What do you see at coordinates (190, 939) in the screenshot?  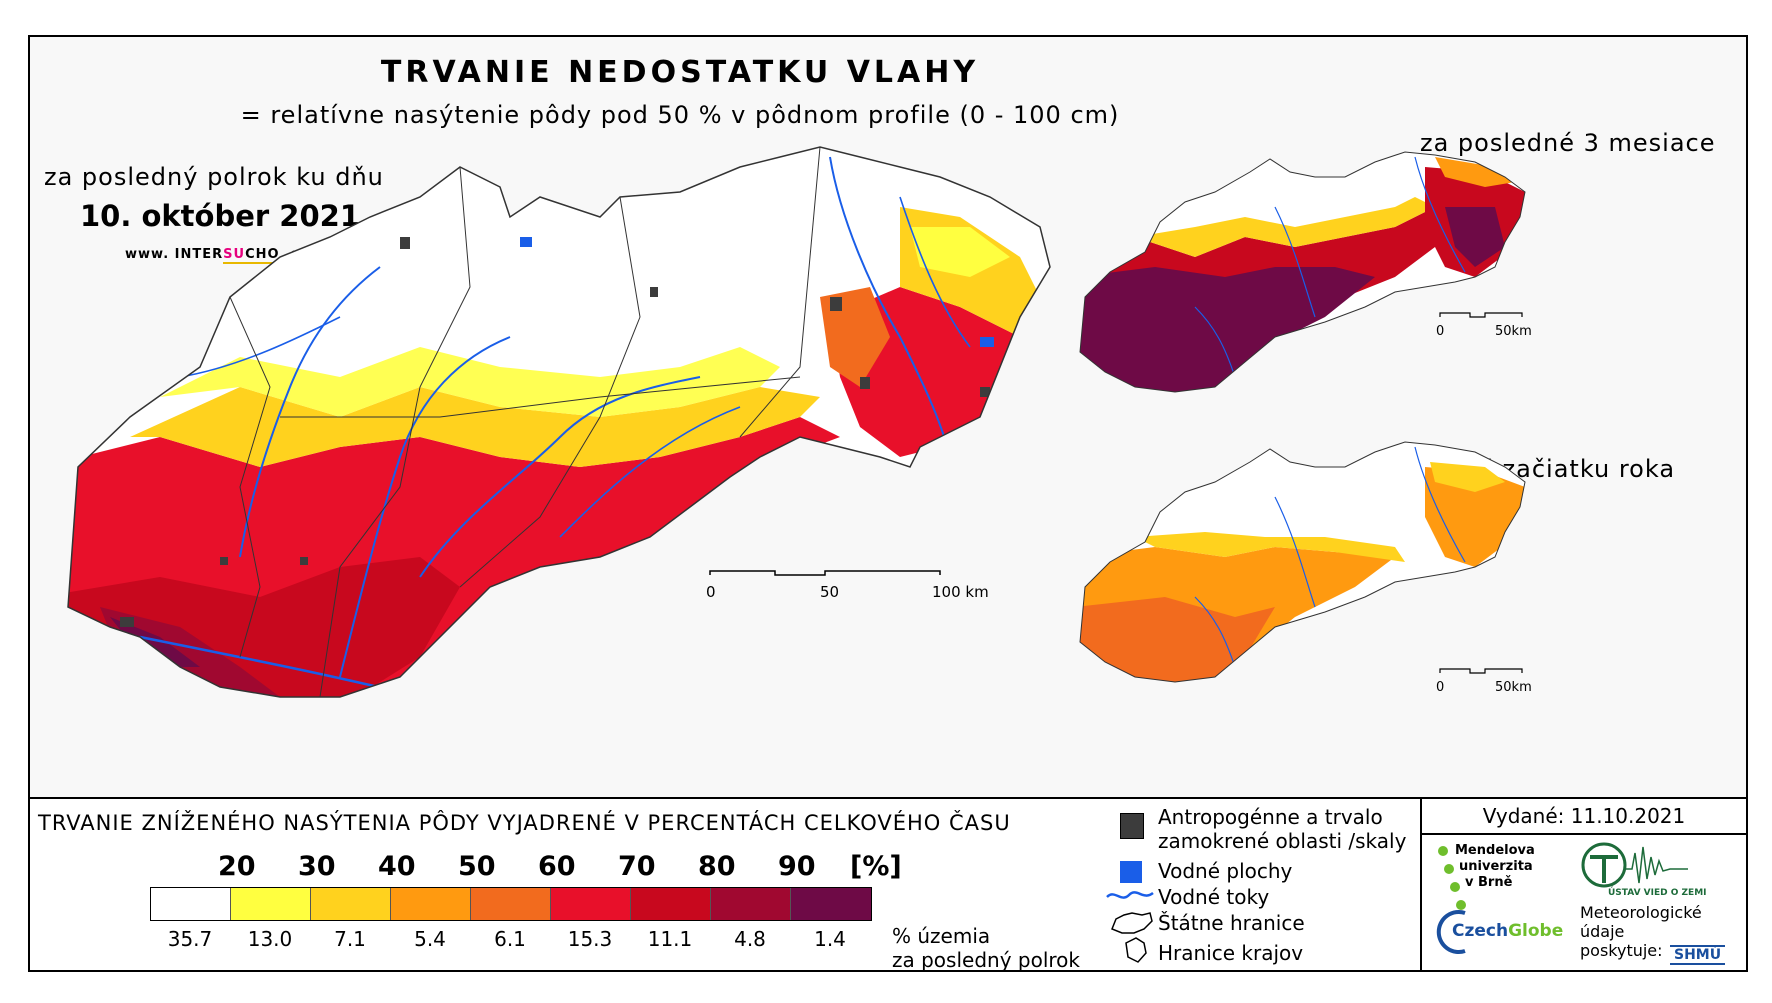 I see `area-percent: 35.7` at bounding box center [190, 939].